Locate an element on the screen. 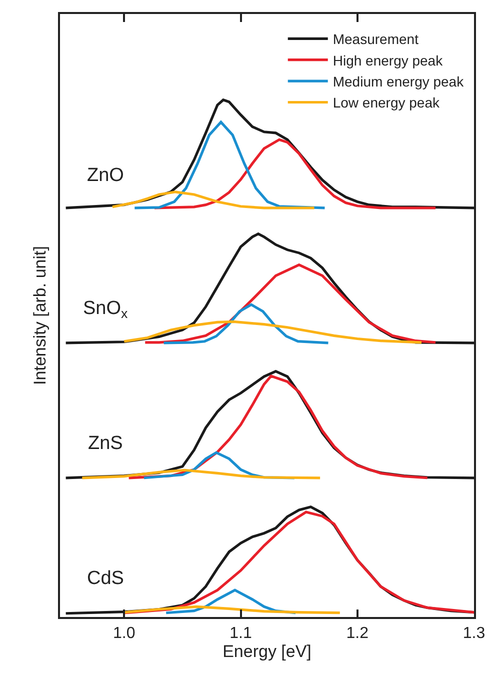  annotation: CdS is located at coordinates (105, 578).